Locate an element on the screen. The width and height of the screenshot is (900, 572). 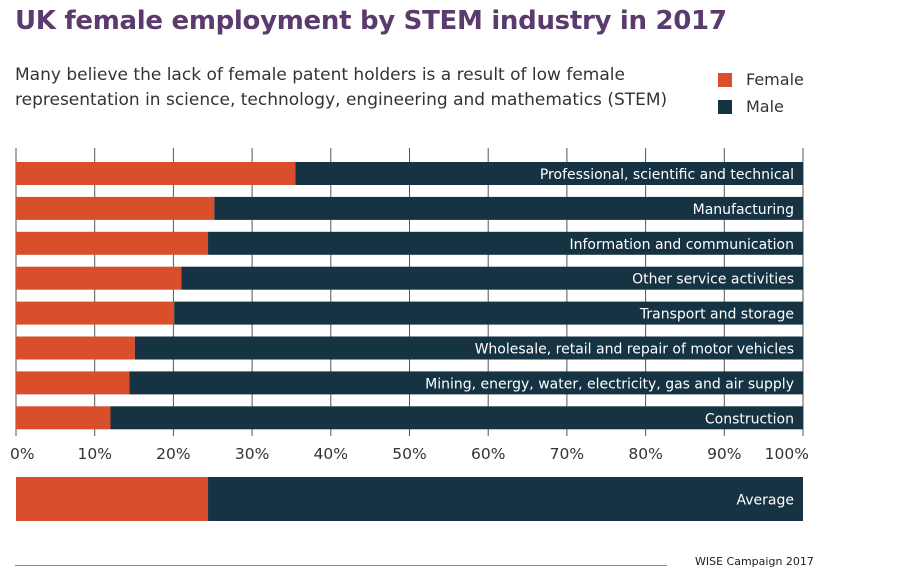
legend-swatch-female is located at coordinates (725, 79).